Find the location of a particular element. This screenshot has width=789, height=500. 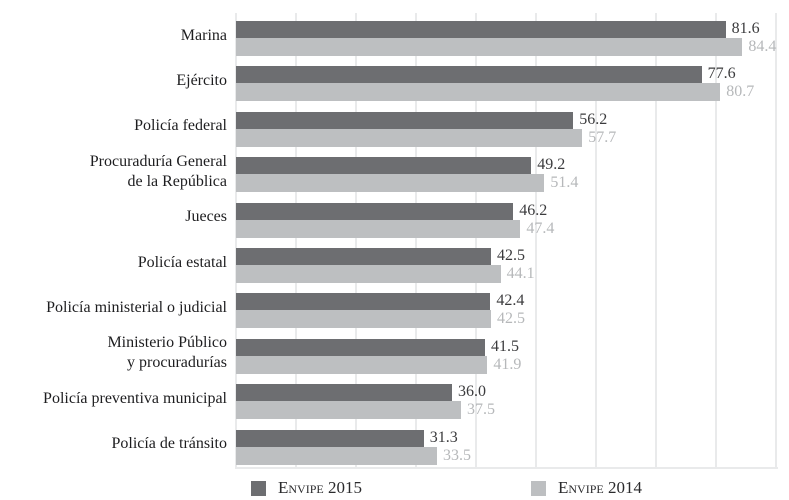

value-label-envipe-2015: 49.2 is located at coordinates (551, 165).